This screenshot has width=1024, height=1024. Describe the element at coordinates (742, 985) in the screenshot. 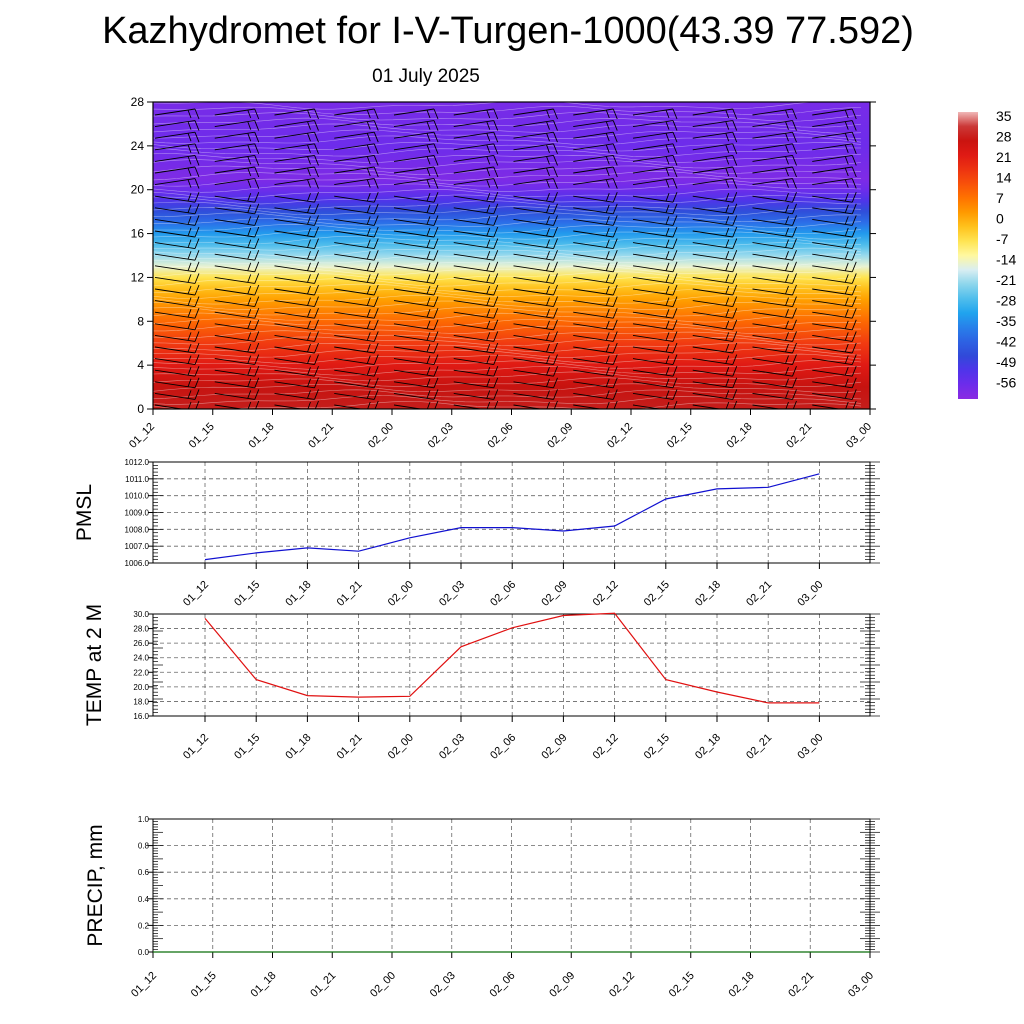

I see `x-tick-label: 02_18` at that location.